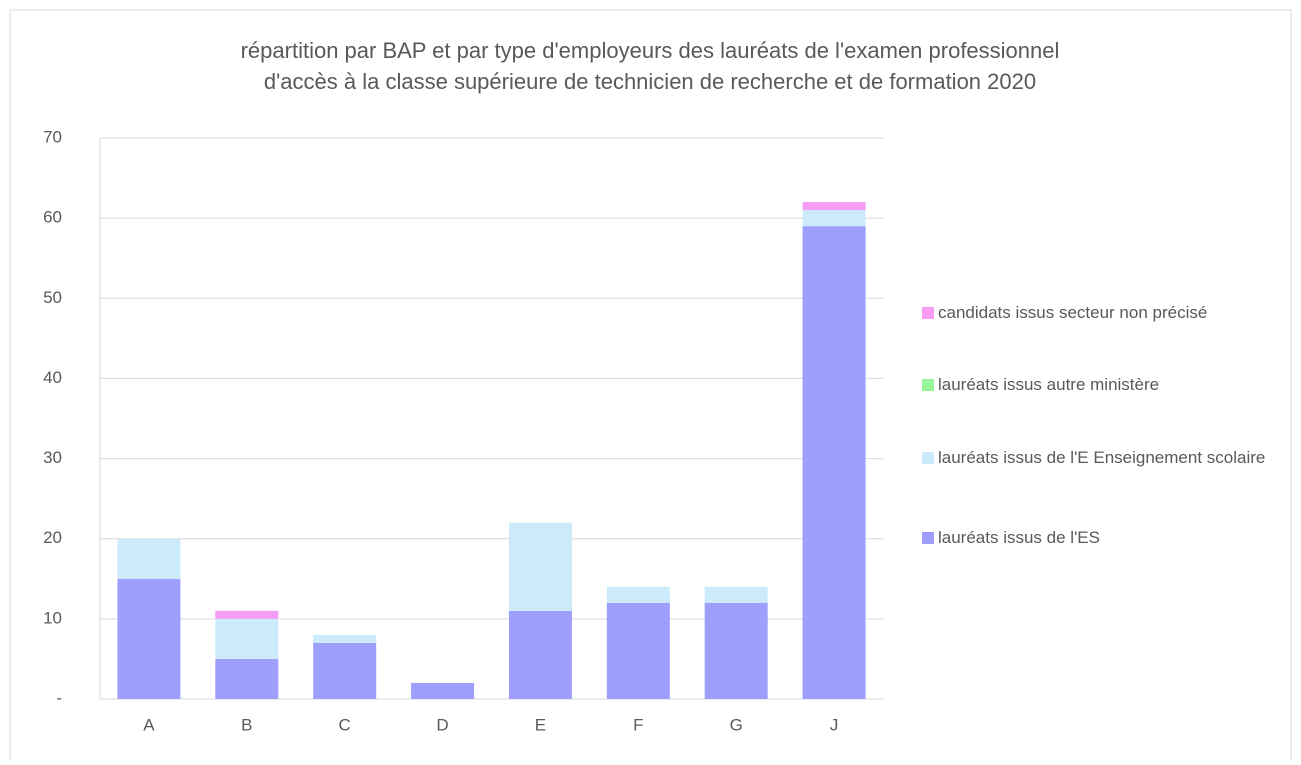  Describe the element at coordinates (834, 724) in the screenshot. I see `x-tick-label: J` at that location.